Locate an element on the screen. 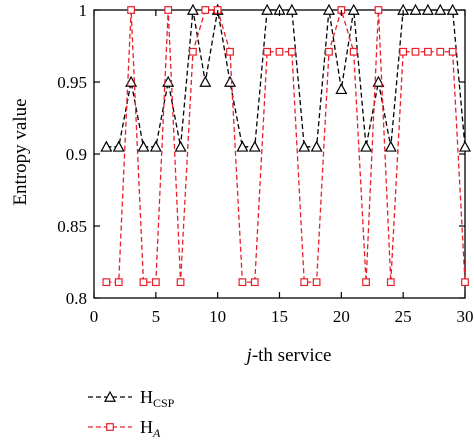 The height and width of the screenshot is (445, 474). y-tick-label: 0.95 is located at coordinates (72, 82).